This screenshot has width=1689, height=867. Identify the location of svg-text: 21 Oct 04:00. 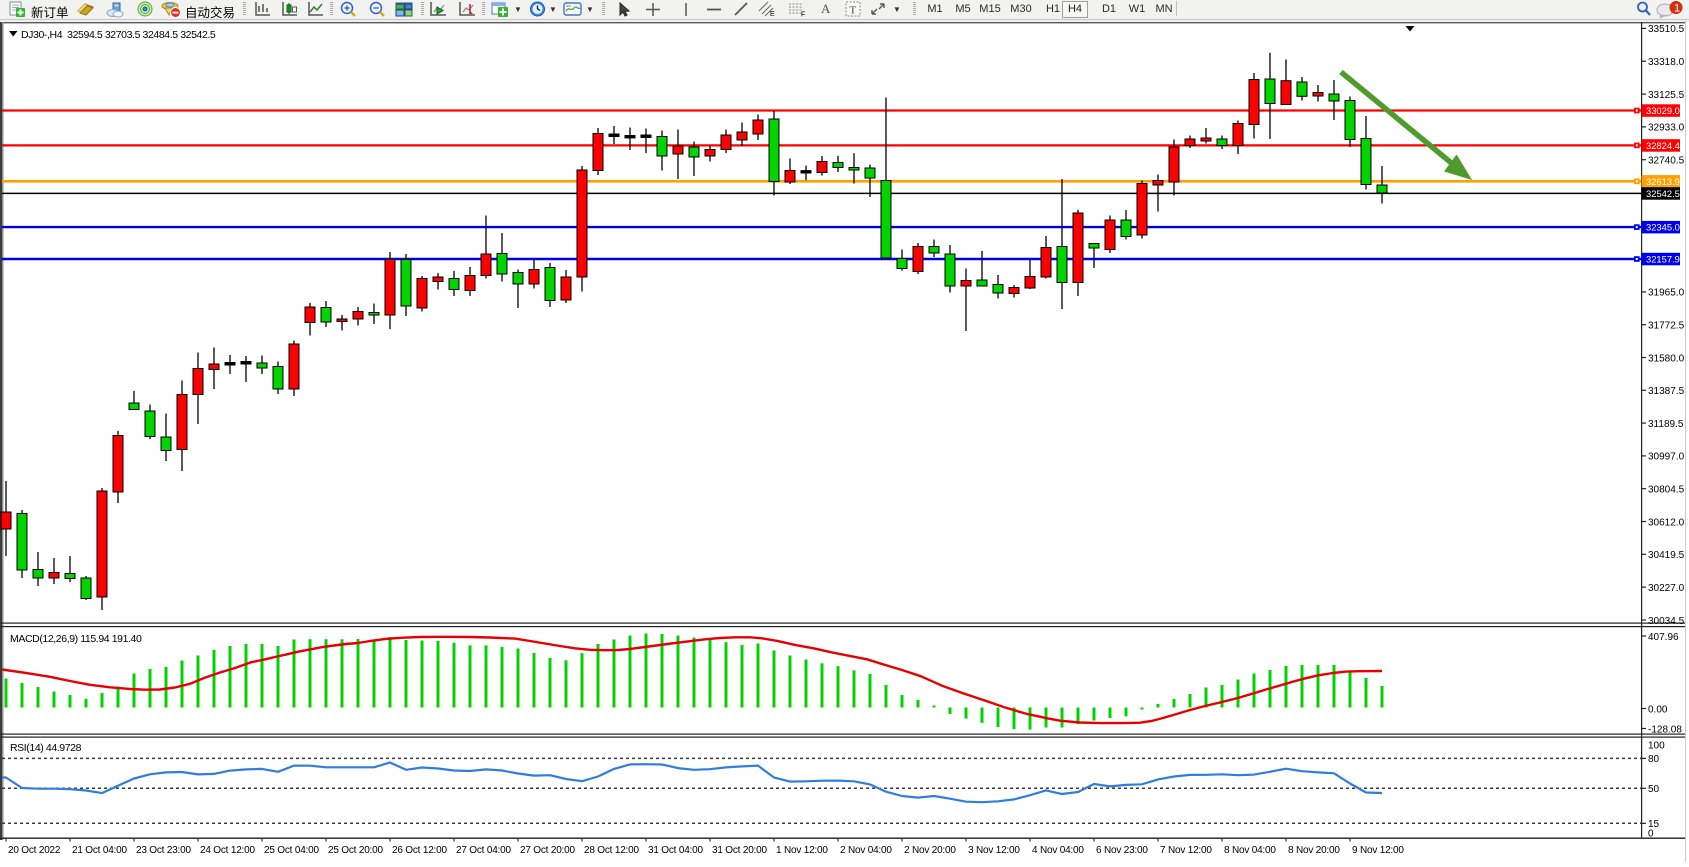
(99, 850).